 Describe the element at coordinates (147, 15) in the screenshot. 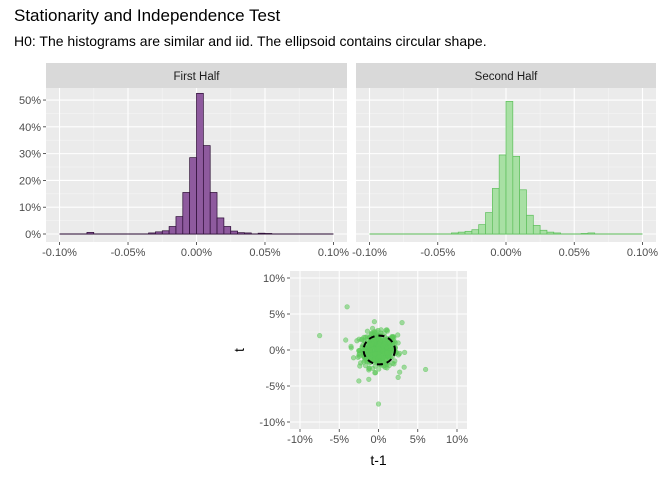

I see `chart-title: Stationarity and Independence Test` at that location.